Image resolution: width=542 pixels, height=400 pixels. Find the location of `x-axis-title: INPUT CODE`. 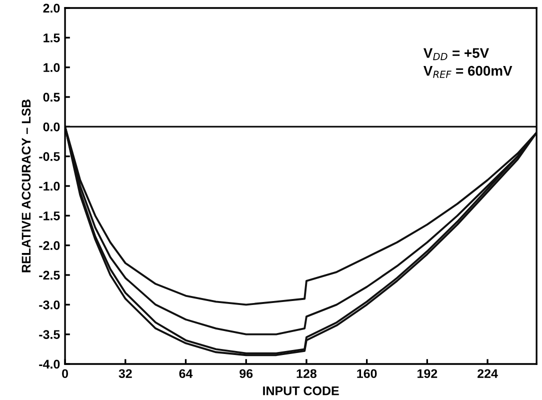

x-axis-title: INPUT CODE is located at coordinates (301, 391).